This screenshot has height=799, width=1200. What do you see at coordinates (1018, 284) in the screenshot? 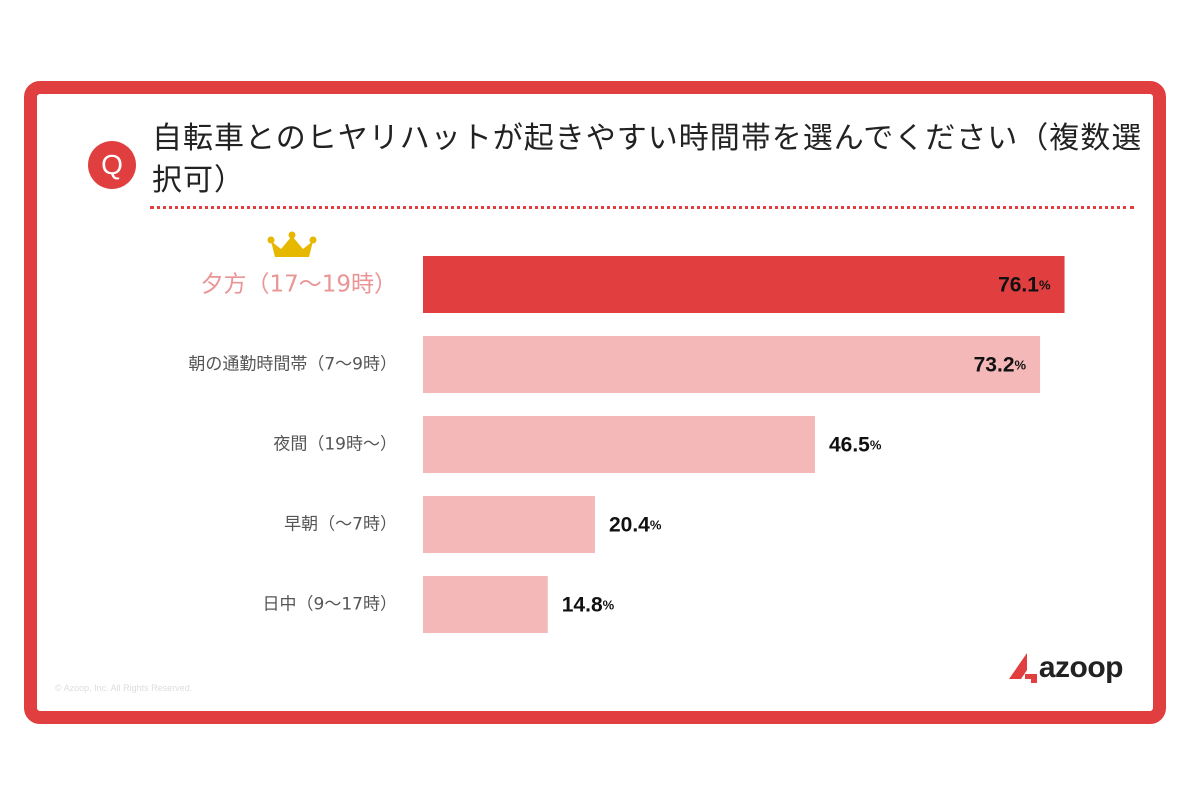
I see `value-number-0: 76.1` at bounding box center [1018, 284].